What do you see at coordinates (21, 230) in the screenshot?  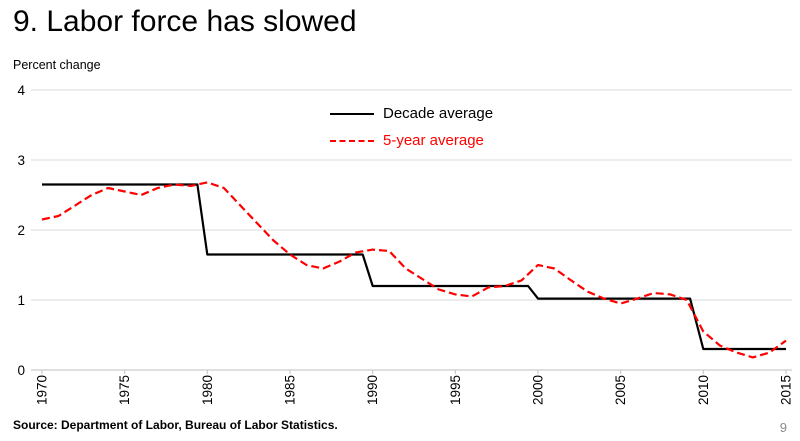 I see `y-tick-label-2: 2` at bounding box center [21, 230].